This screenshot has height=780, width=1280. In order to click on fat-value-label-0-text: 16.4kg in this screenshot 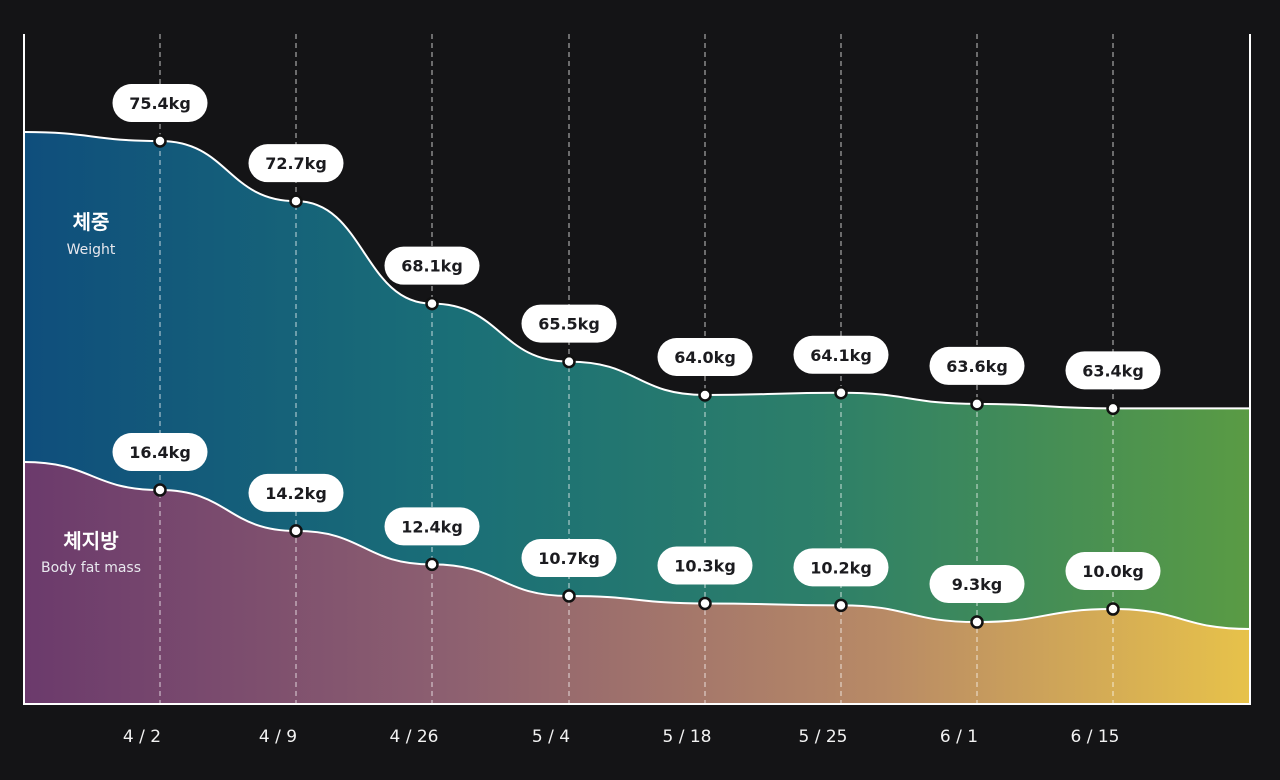, I will do `click(160, 452)`.